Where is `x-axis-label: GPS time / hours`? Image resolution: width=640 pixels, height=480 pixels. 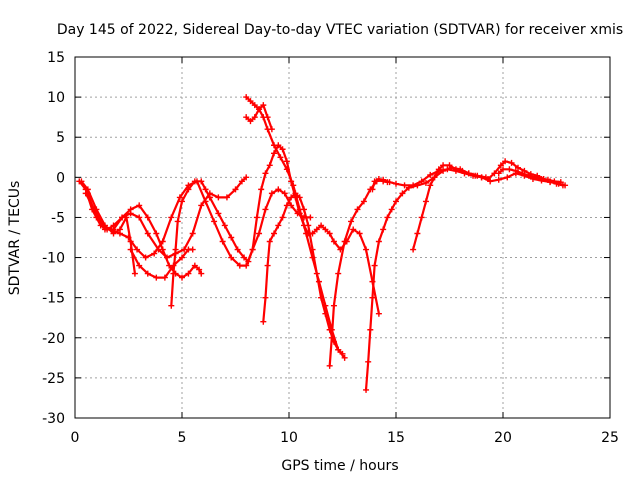 x-axis-label: GPS time / hours is located at coordinates (339, 466).